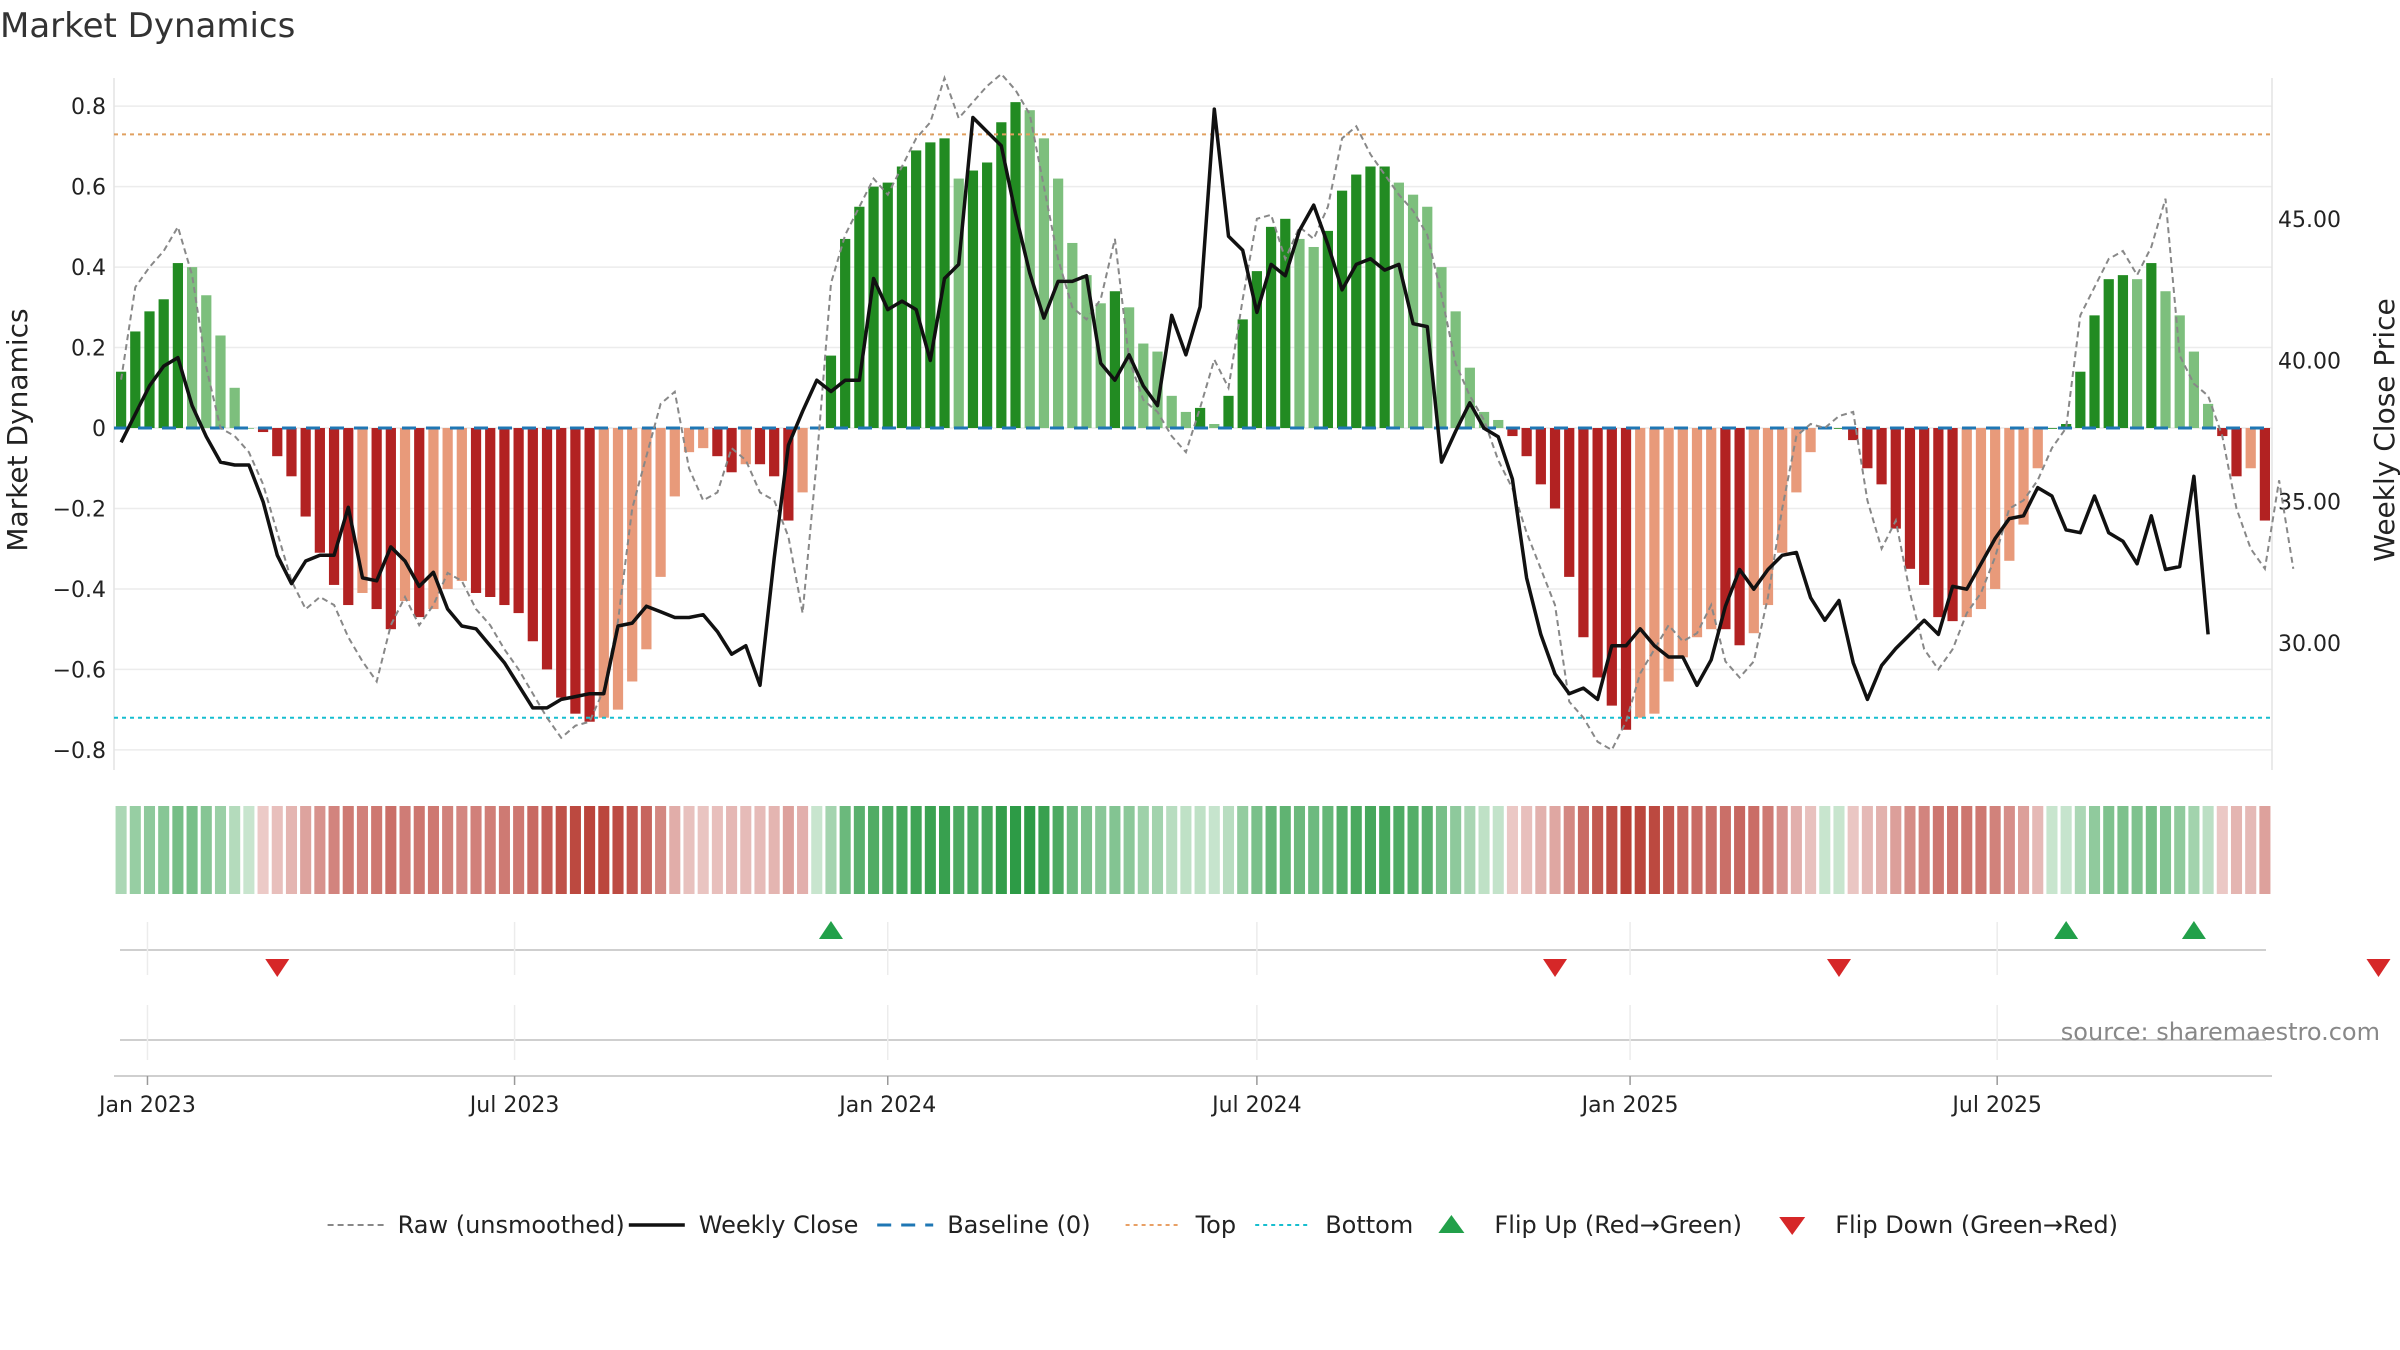 Image resolution: width=2400 pixels, height=1350 pixels. I want to click on y-tick-label: 0.6, so click(88, 188).